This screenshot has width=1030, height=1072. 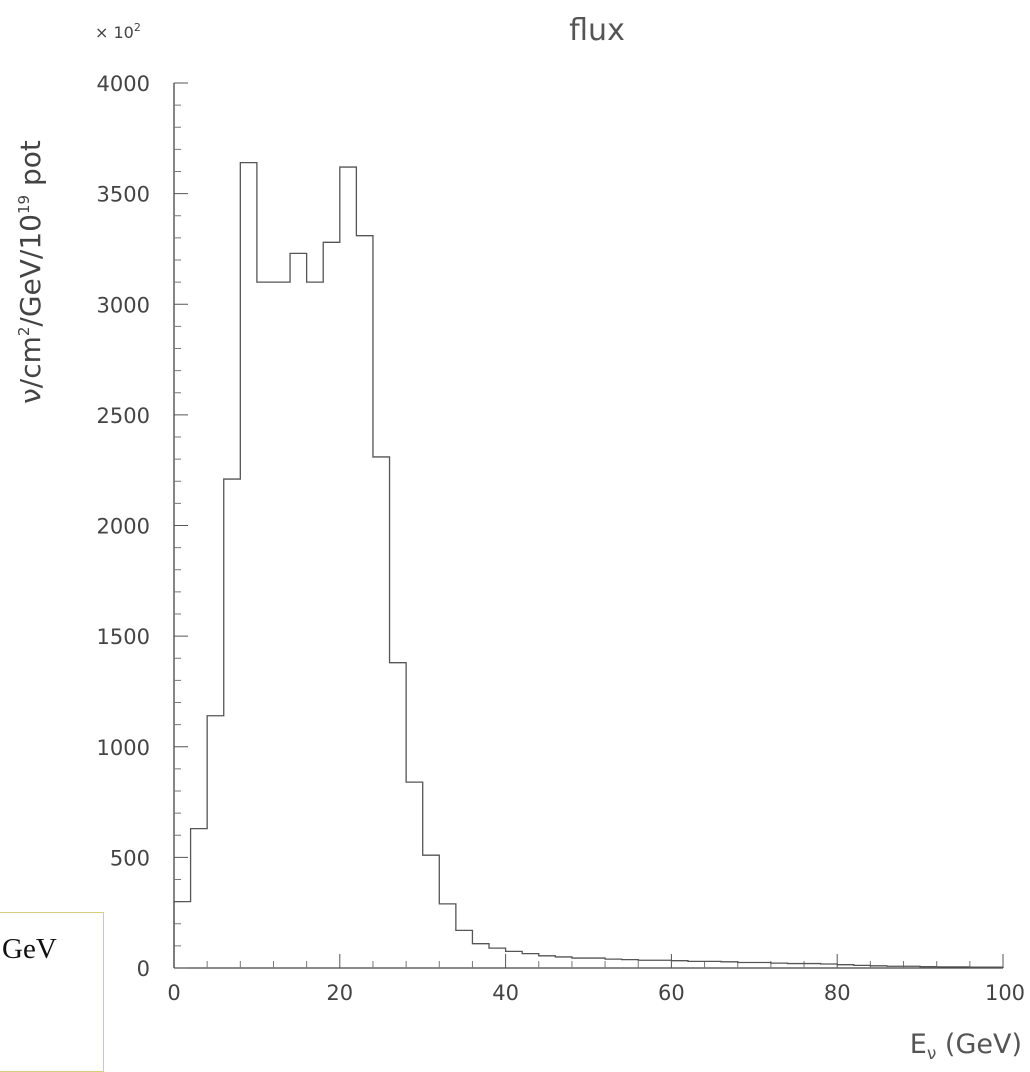 I want to click on y-tick-label: 1000, so click(x=123, y=748).